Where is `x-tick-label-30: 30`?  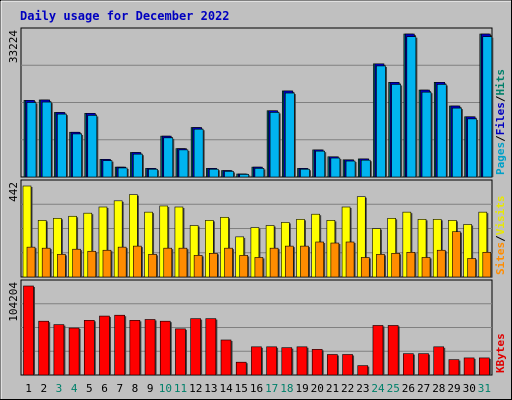 x-tick-label-30: 30 is located at coordinates (469, 388).